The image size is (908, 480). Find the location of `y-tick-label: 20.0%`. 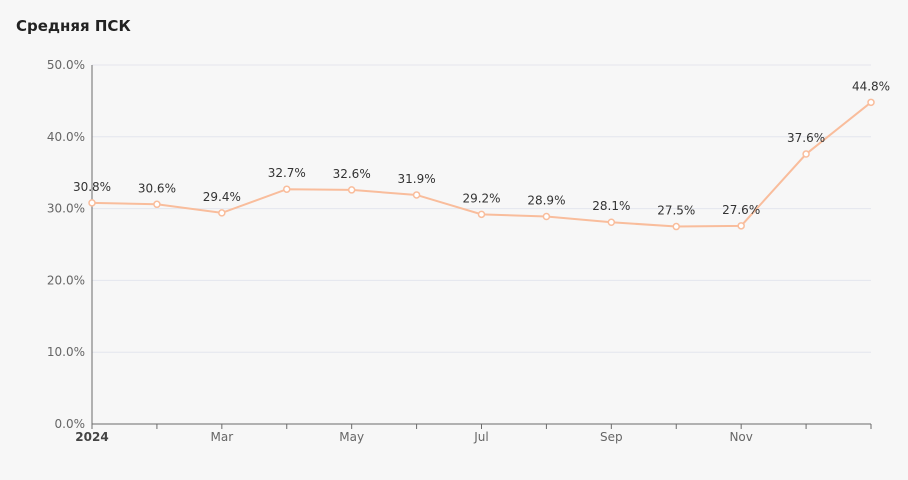

y-tick-label: 20.0% is located at coordinates (66, 280).